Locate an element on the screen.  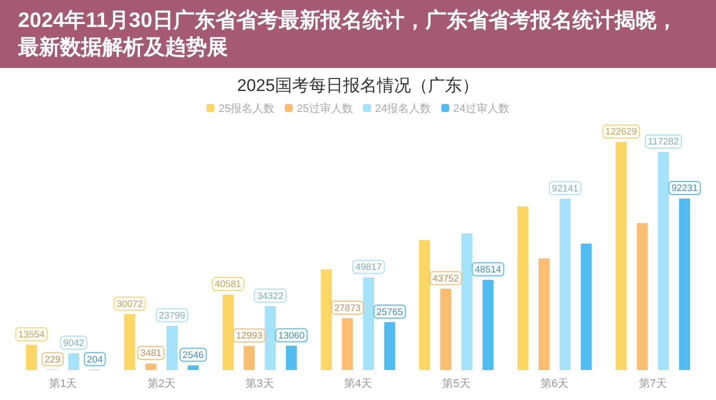
data-label: 92141 is located at coordinates (565, 188).